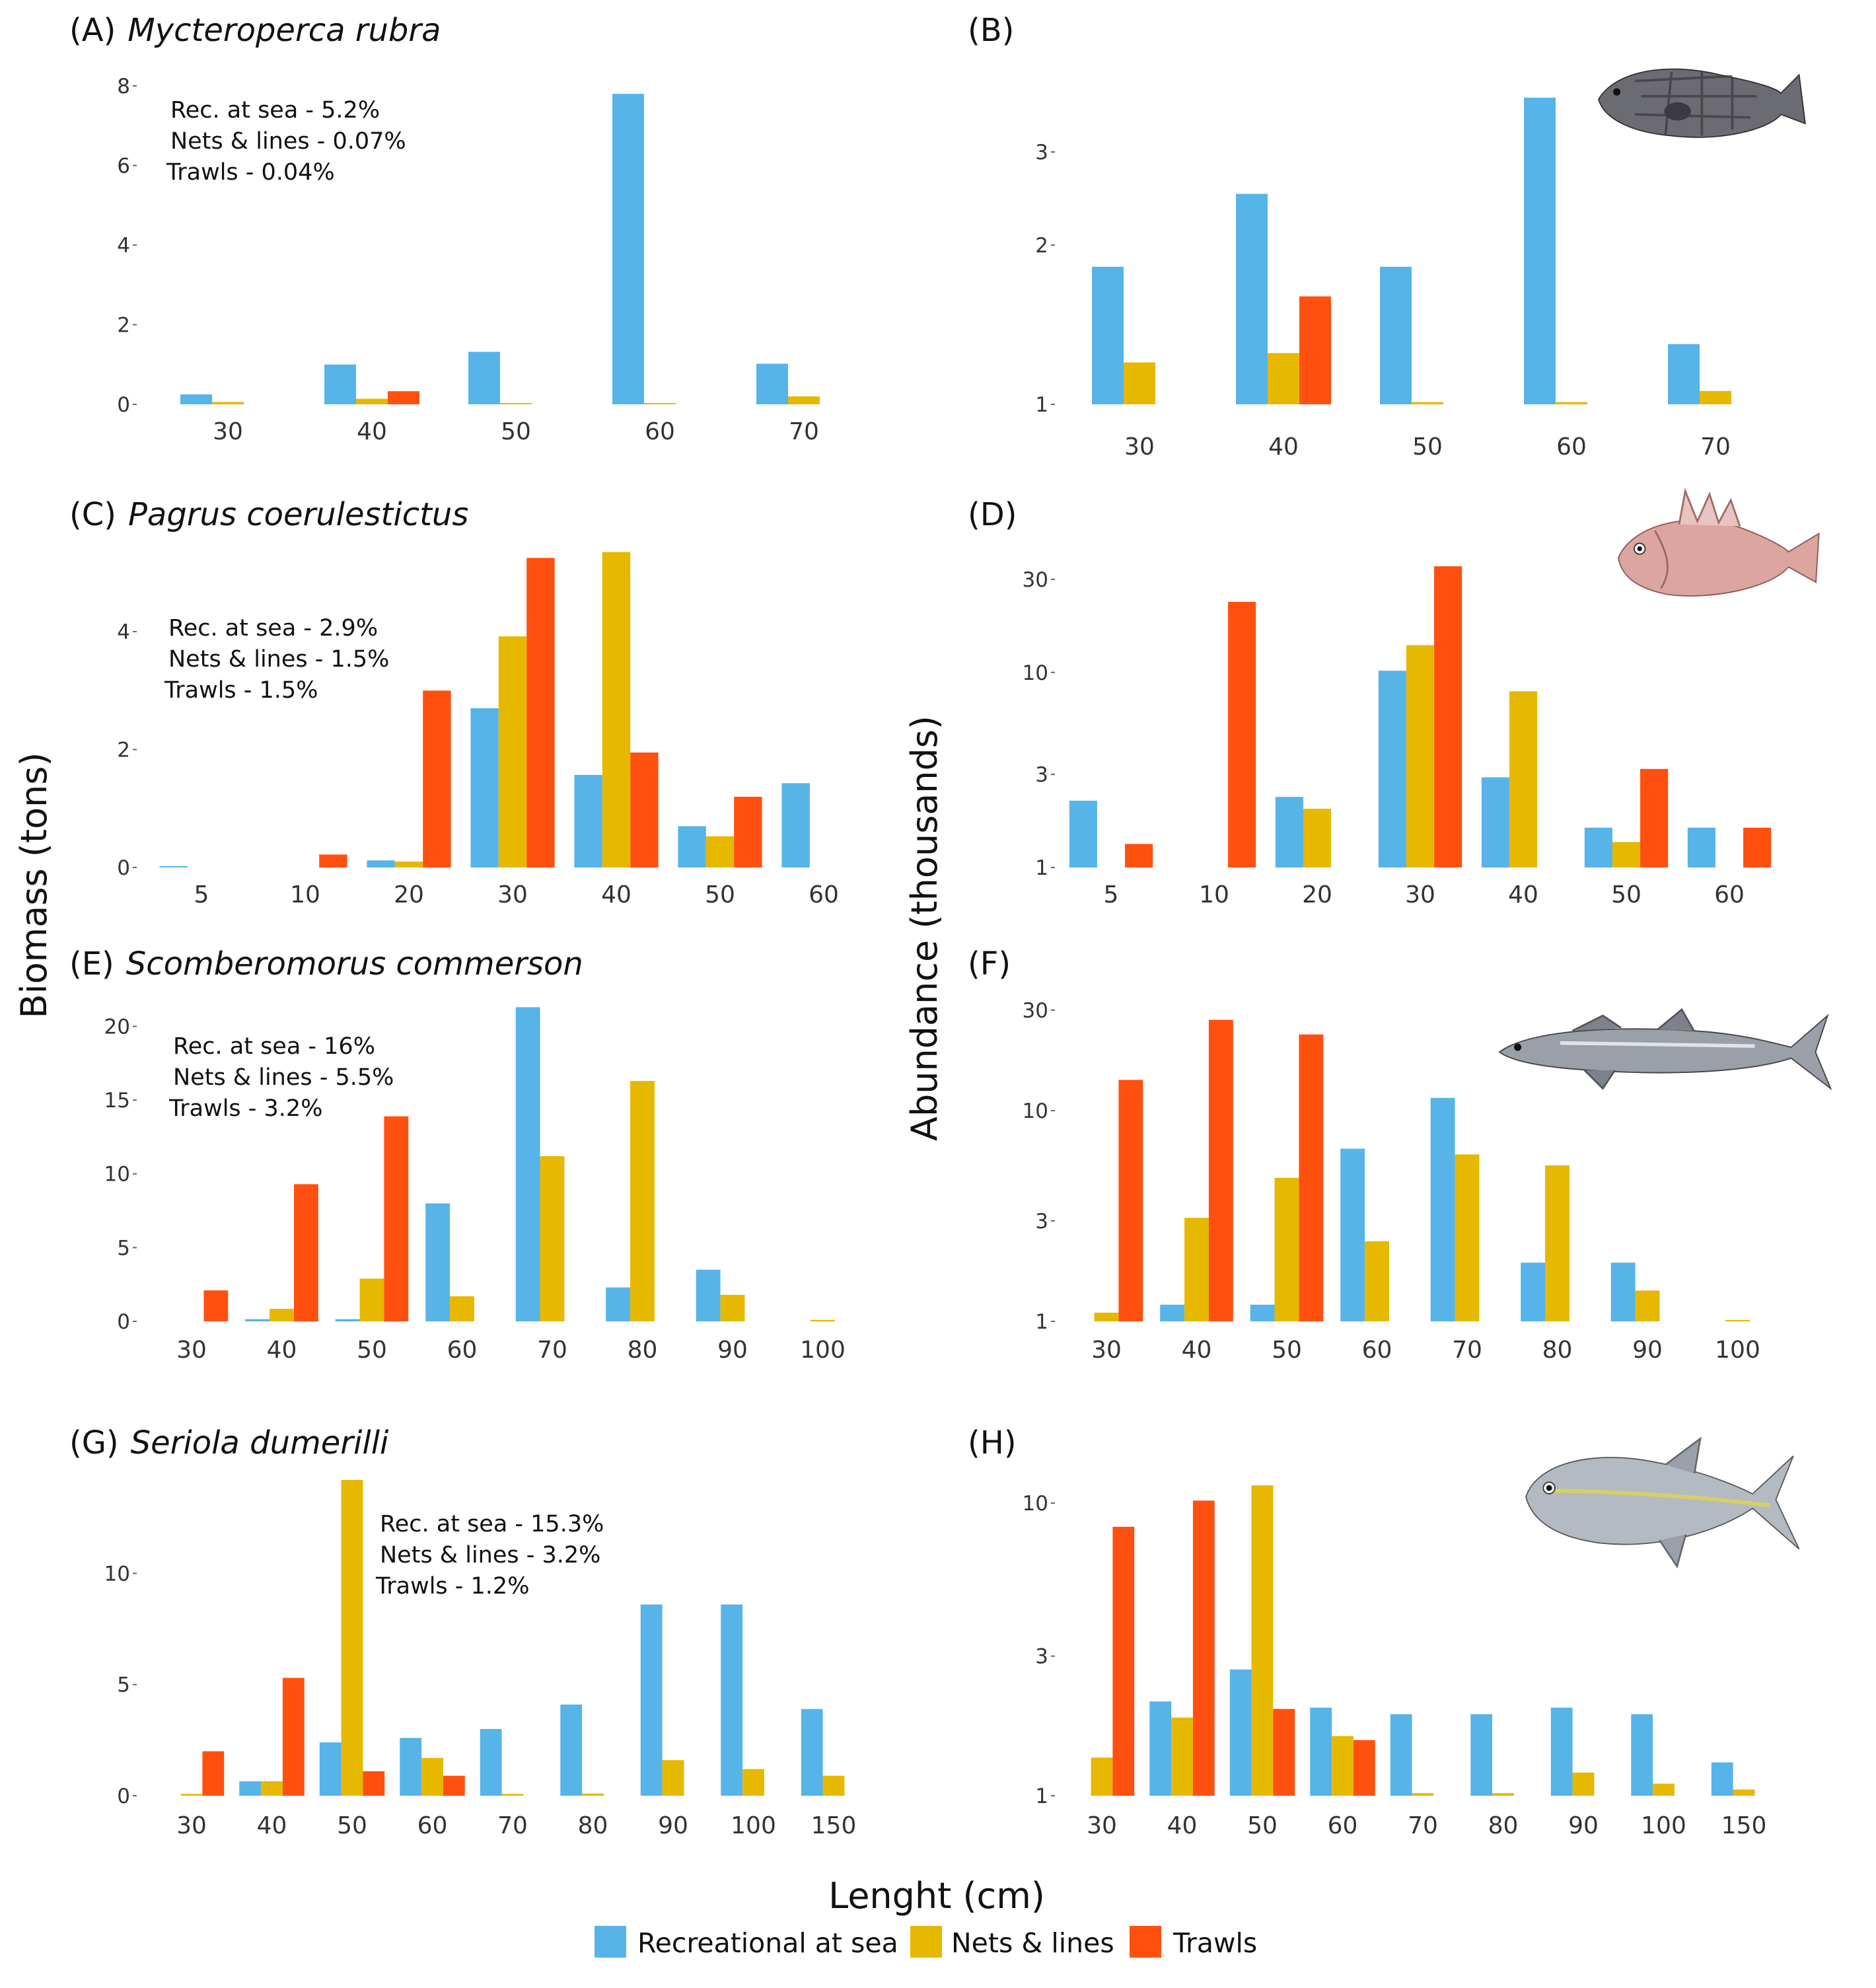  I want to click on mackerel-fish-illustration, so click(1665, 1050).